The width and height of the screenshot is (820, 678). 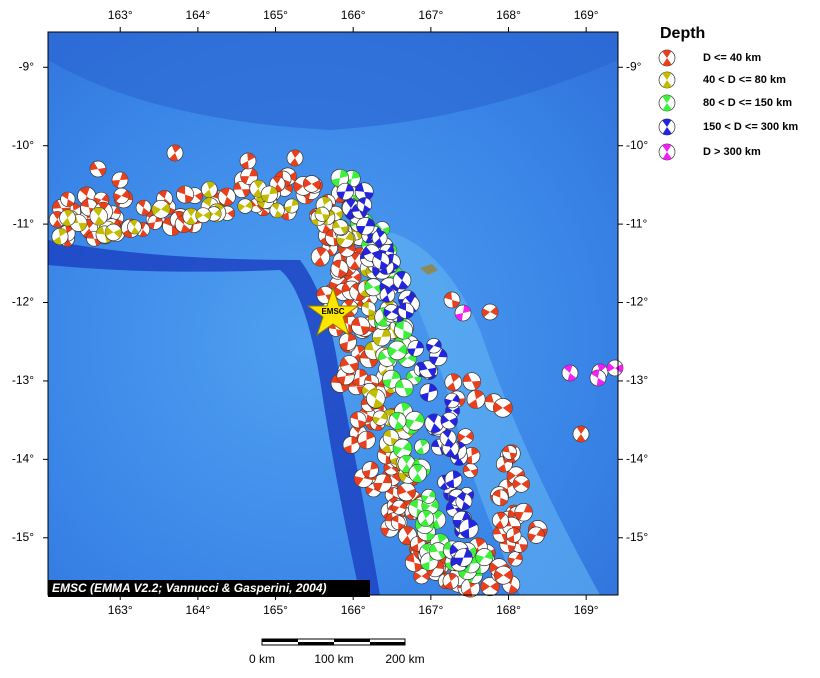 What do you see at coordinates (750, 127) in the screenshot?
I see `legend-label: 150 < D <= 300 km` at bounding box center [750, 127].